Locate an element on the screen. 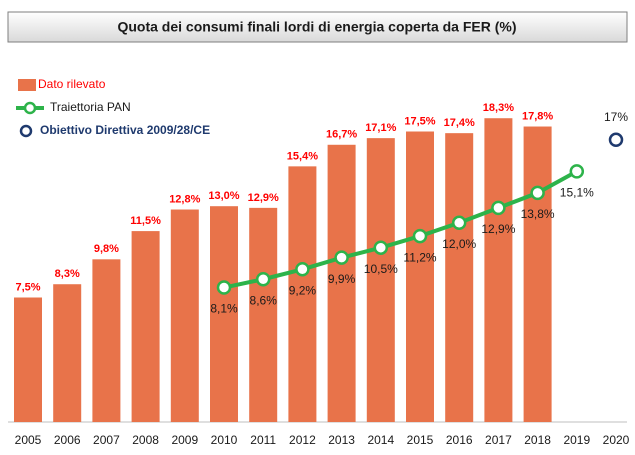  x-tick-label: 2018 is located at coordinates (537, 440).